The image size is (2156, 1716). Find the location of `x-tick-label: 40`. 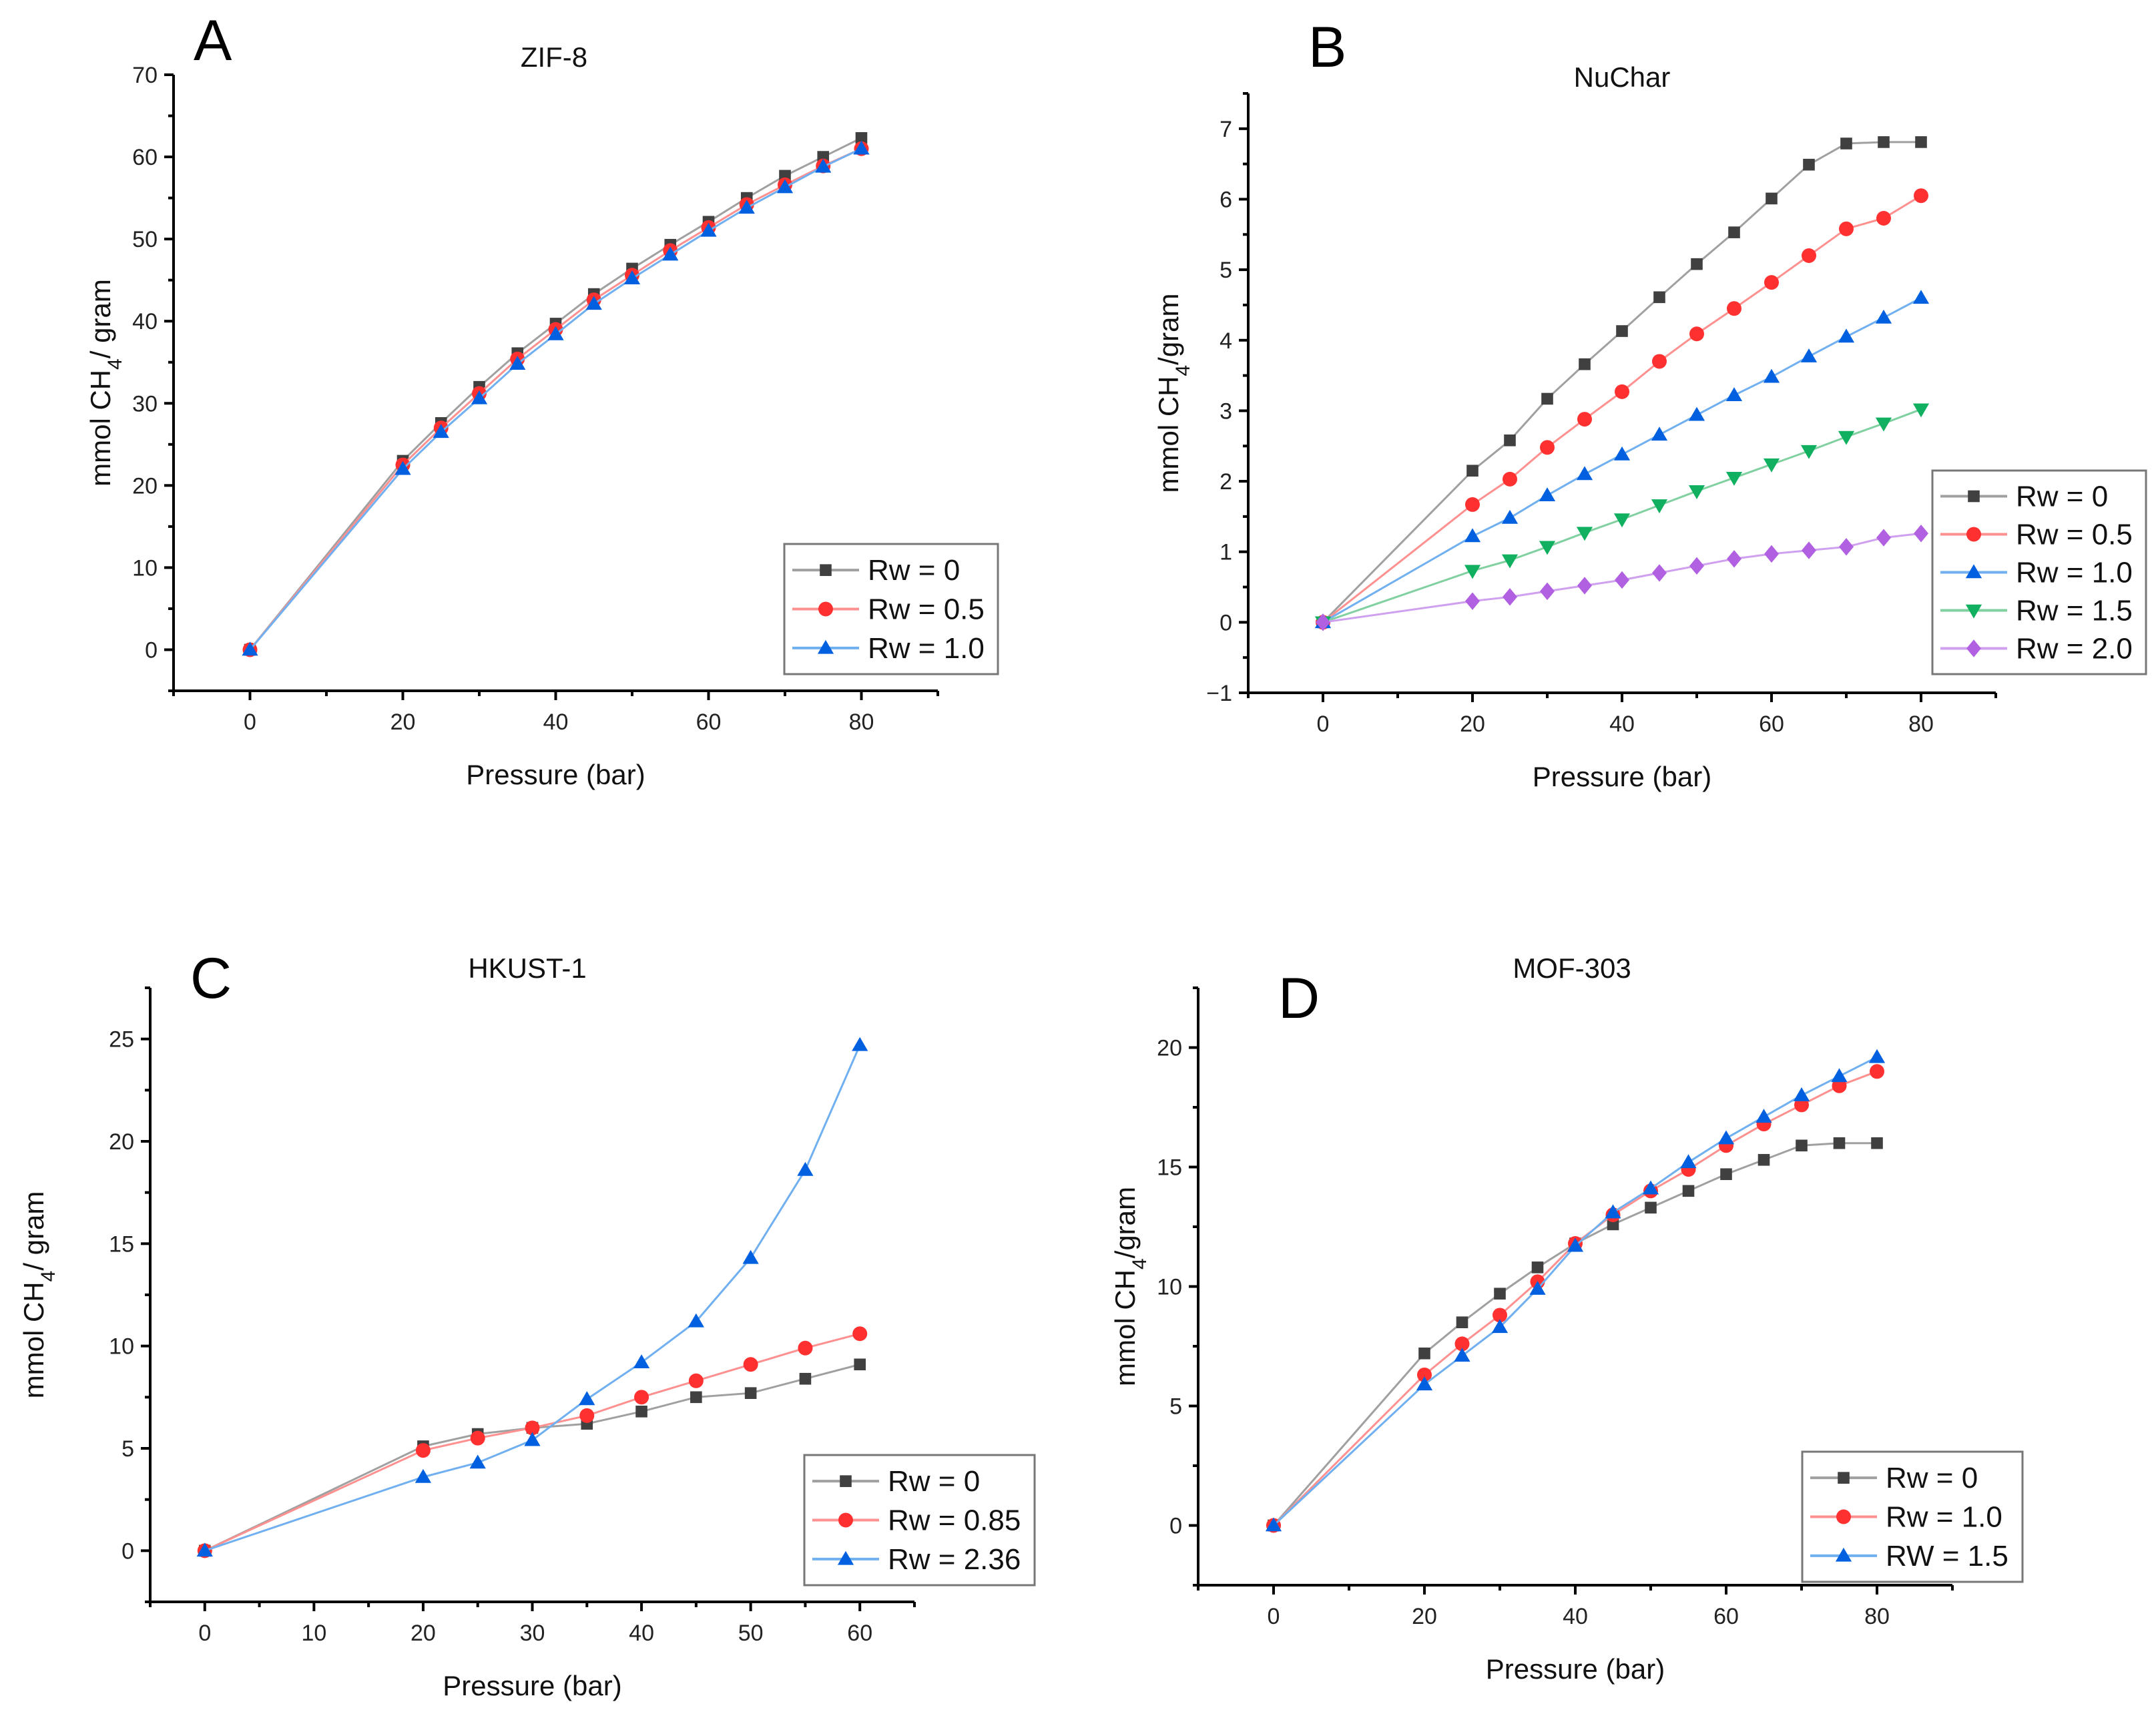

x-tick-label: 40 is located at coordinates (642, 1633).